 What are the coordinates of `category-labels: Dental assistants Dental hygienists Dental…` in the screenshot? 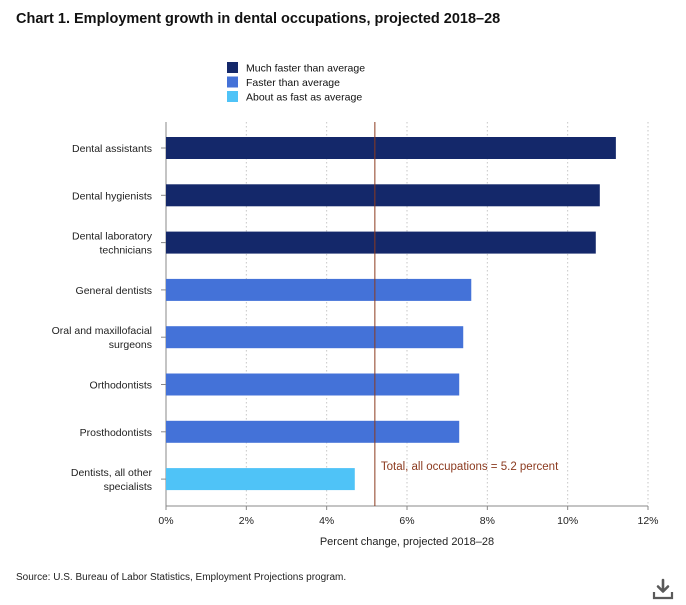 It's located at (102, 318).